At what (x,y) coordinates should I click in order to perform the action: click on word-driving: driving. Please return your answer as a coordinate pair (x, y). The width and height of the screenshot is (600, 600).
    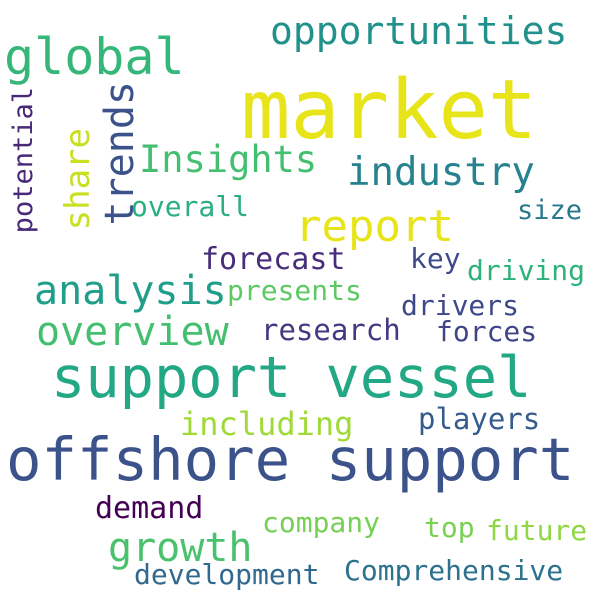
    Looking at the image, I should click on (526, 270).